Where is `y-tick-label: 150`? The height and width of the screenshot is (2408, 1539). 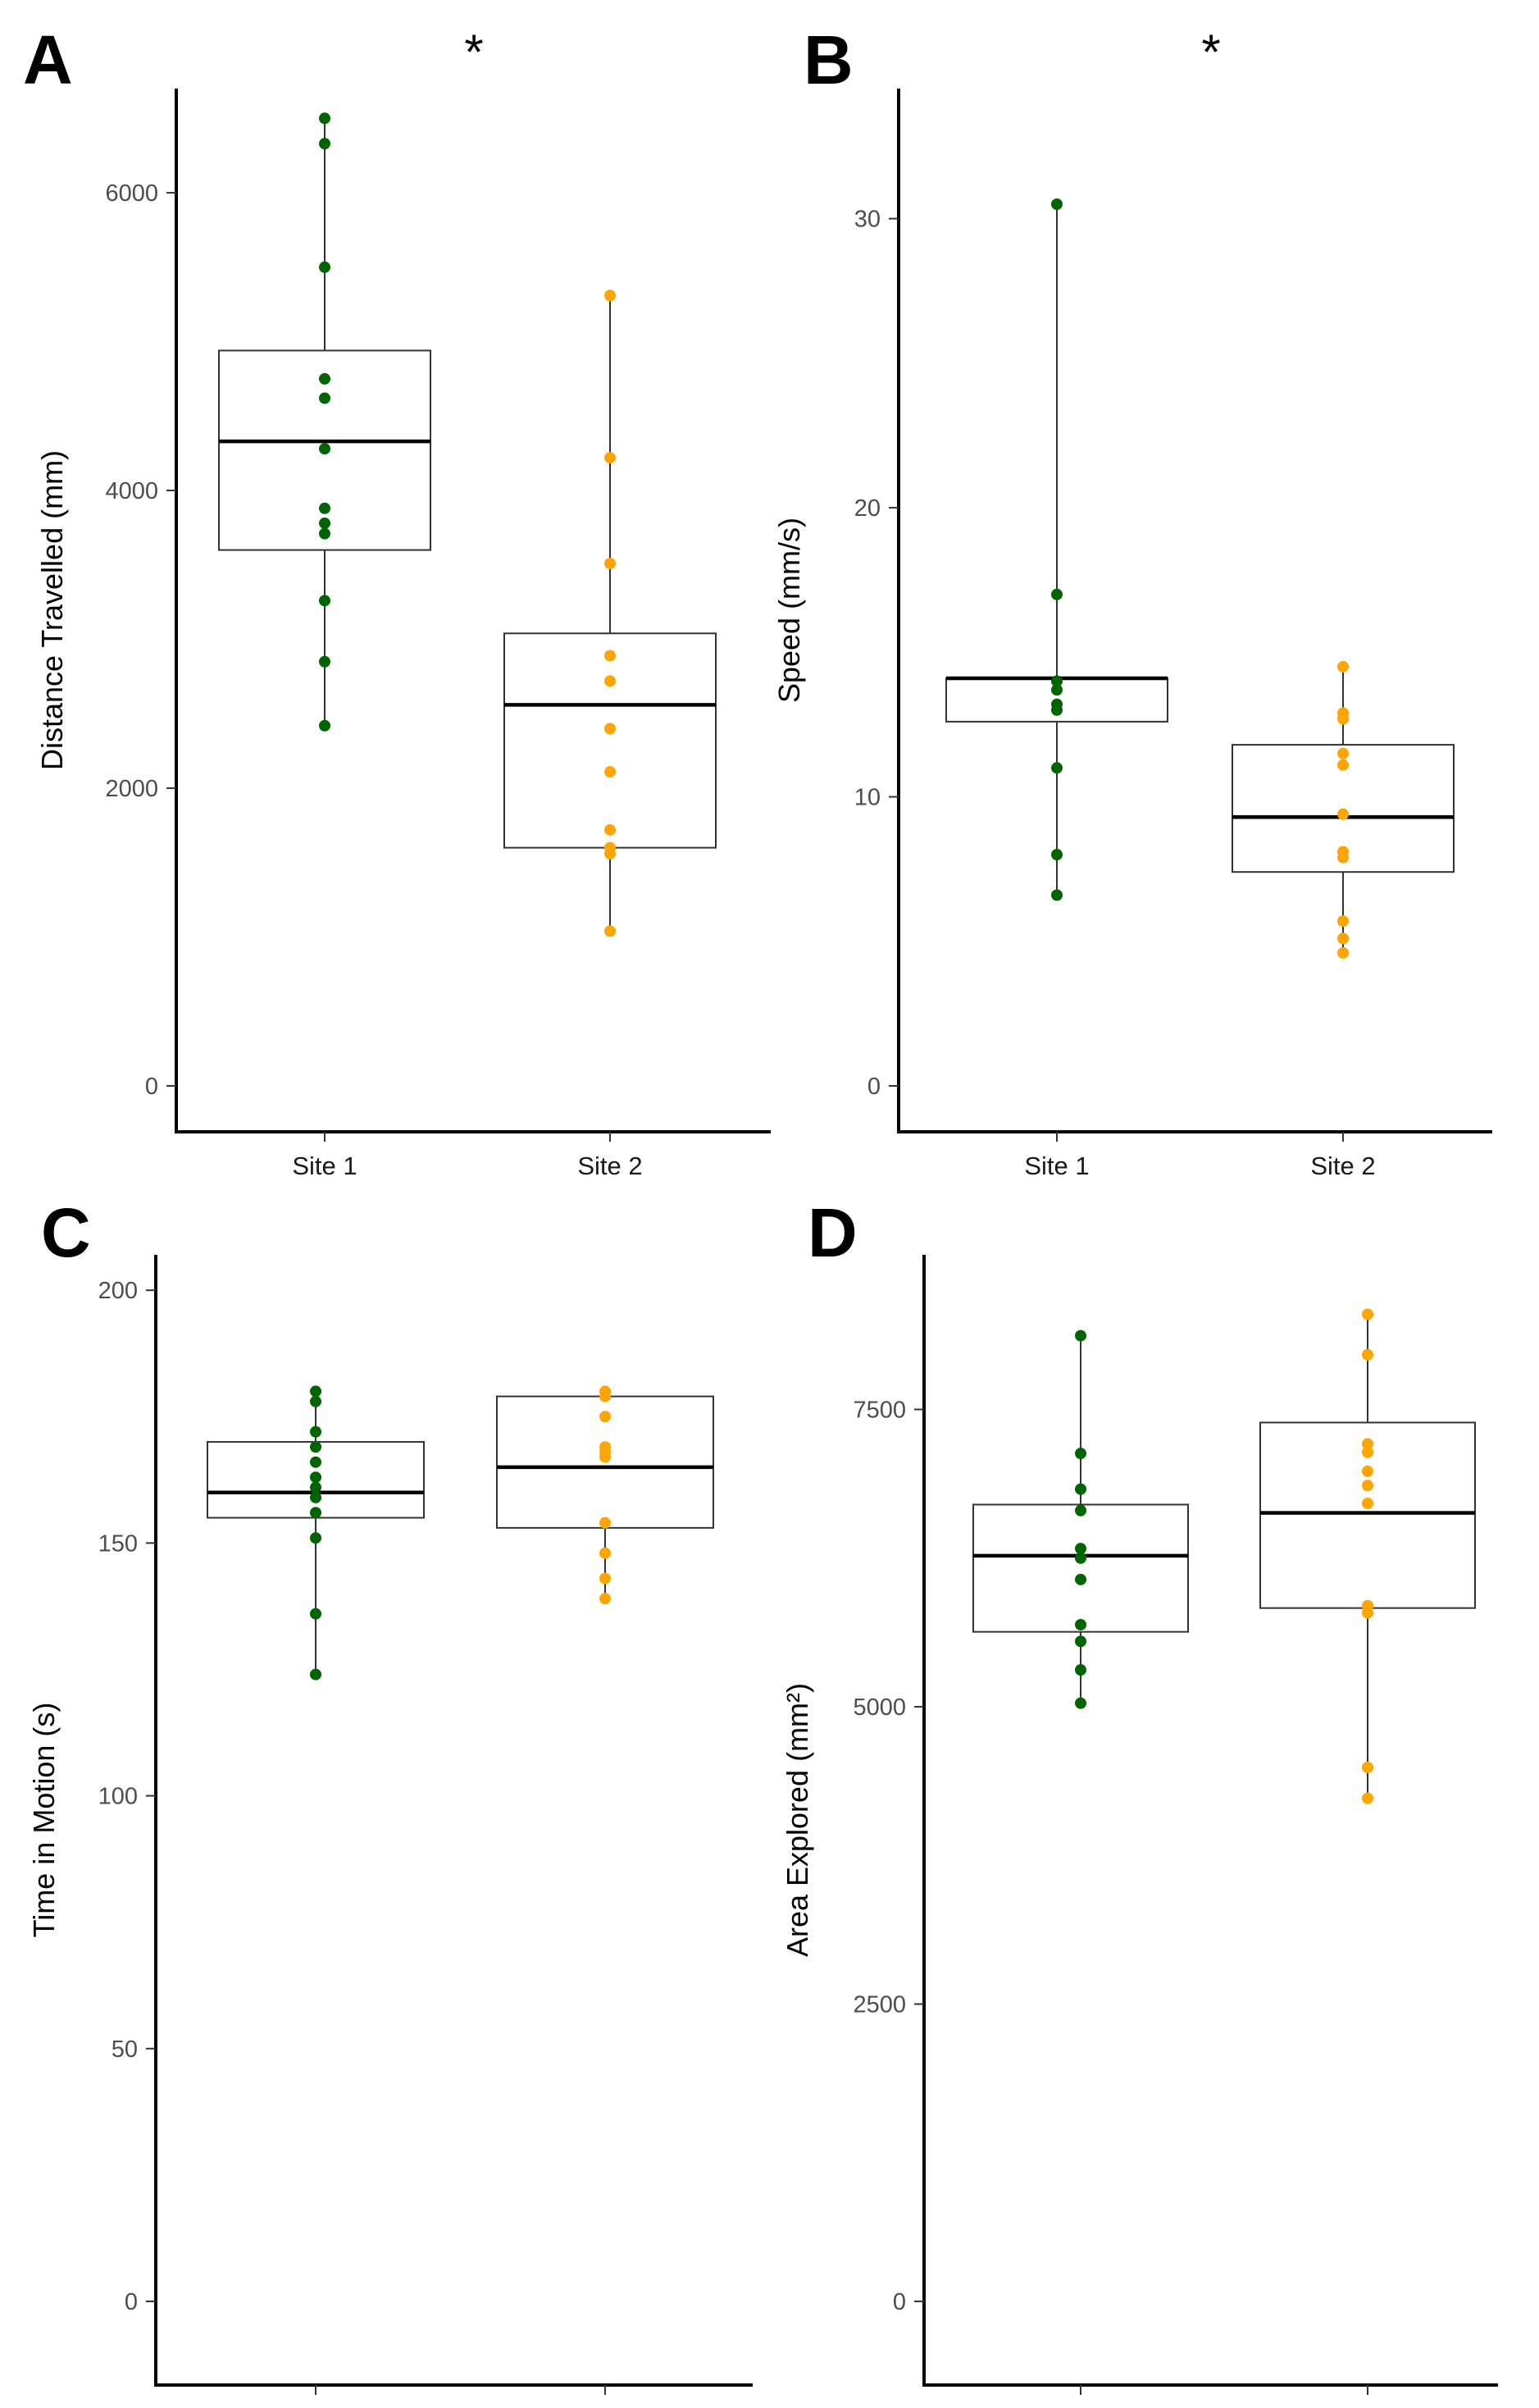 y-tick-label: 150 is located at coordinates (118, 1544).